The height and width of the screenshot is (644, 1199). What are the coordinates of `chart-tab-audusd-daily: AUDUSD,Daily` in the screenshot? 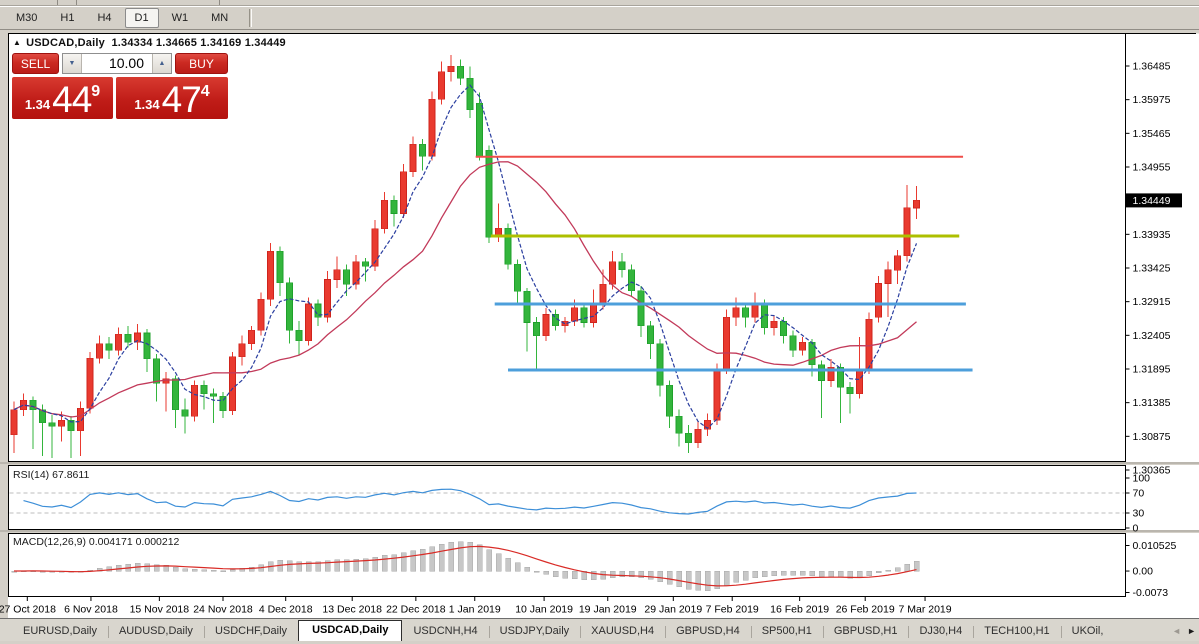 It's located at (155, 631).